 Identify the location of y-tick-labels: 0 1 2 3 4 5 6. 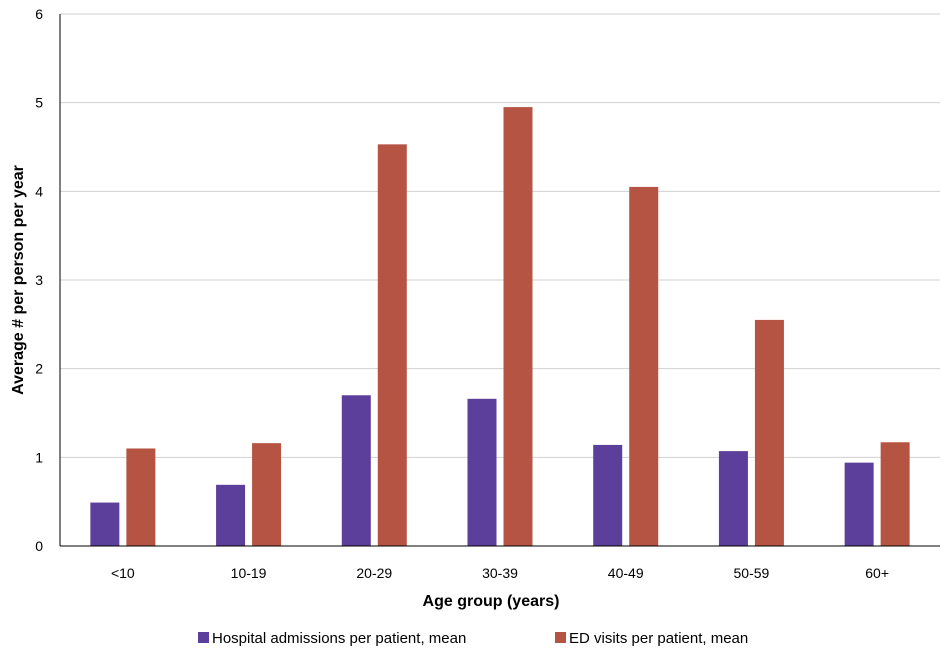
(39, 280).